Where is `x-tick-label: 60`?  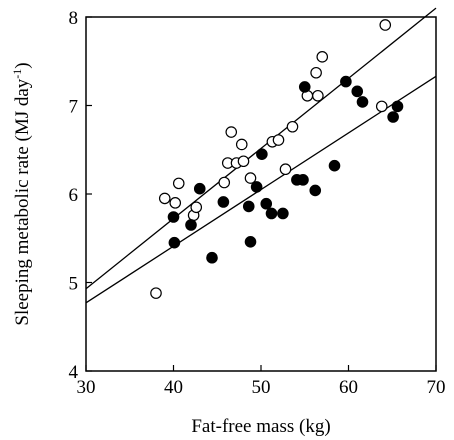
x-tick-label: 60 is located at coordinates (348, 387).